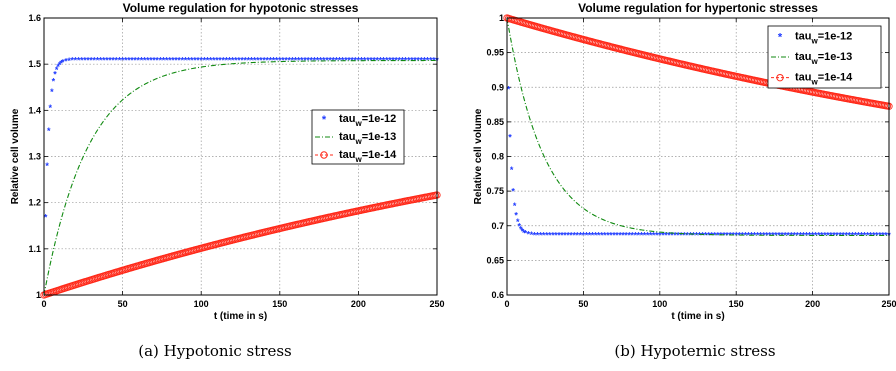 The width and height of the screenshot is (896, 371). What do you see at coordinates (240, 245) in the screenshot?
I see `series-circles` at bounding box center [240, 245].